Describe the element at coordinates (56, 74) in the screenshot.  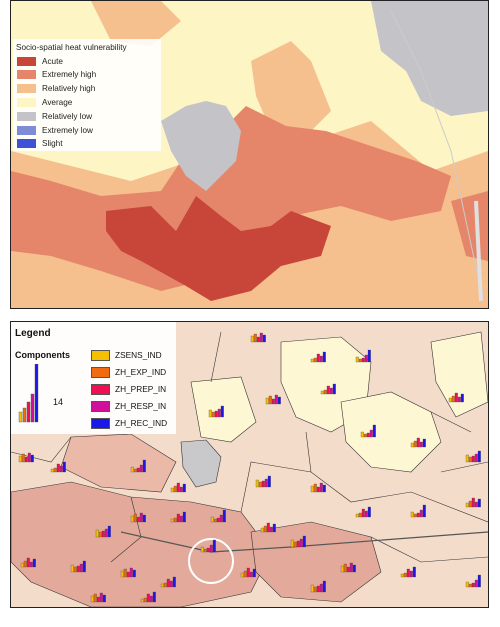
I see `legend-row-extremely-high: Extremely high` at that location.